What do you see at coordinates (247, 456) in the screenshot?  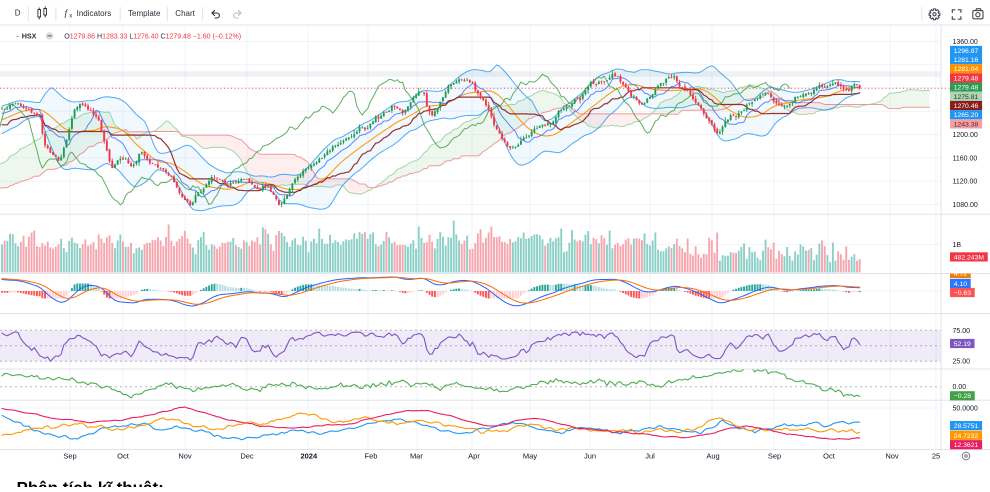 I see `svg-text: Dec` at bounding box center [247, 456].